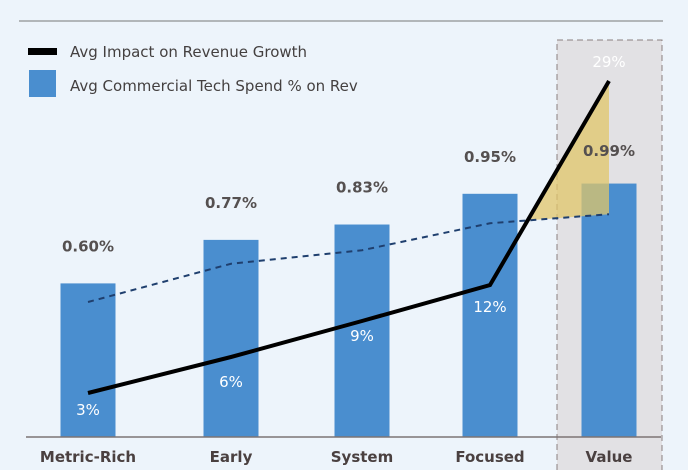 This screenshot has height=470, width=688. Describe the element at coordinates (489, 457) in the screenshot. I see `category-label: Focused` at that location.